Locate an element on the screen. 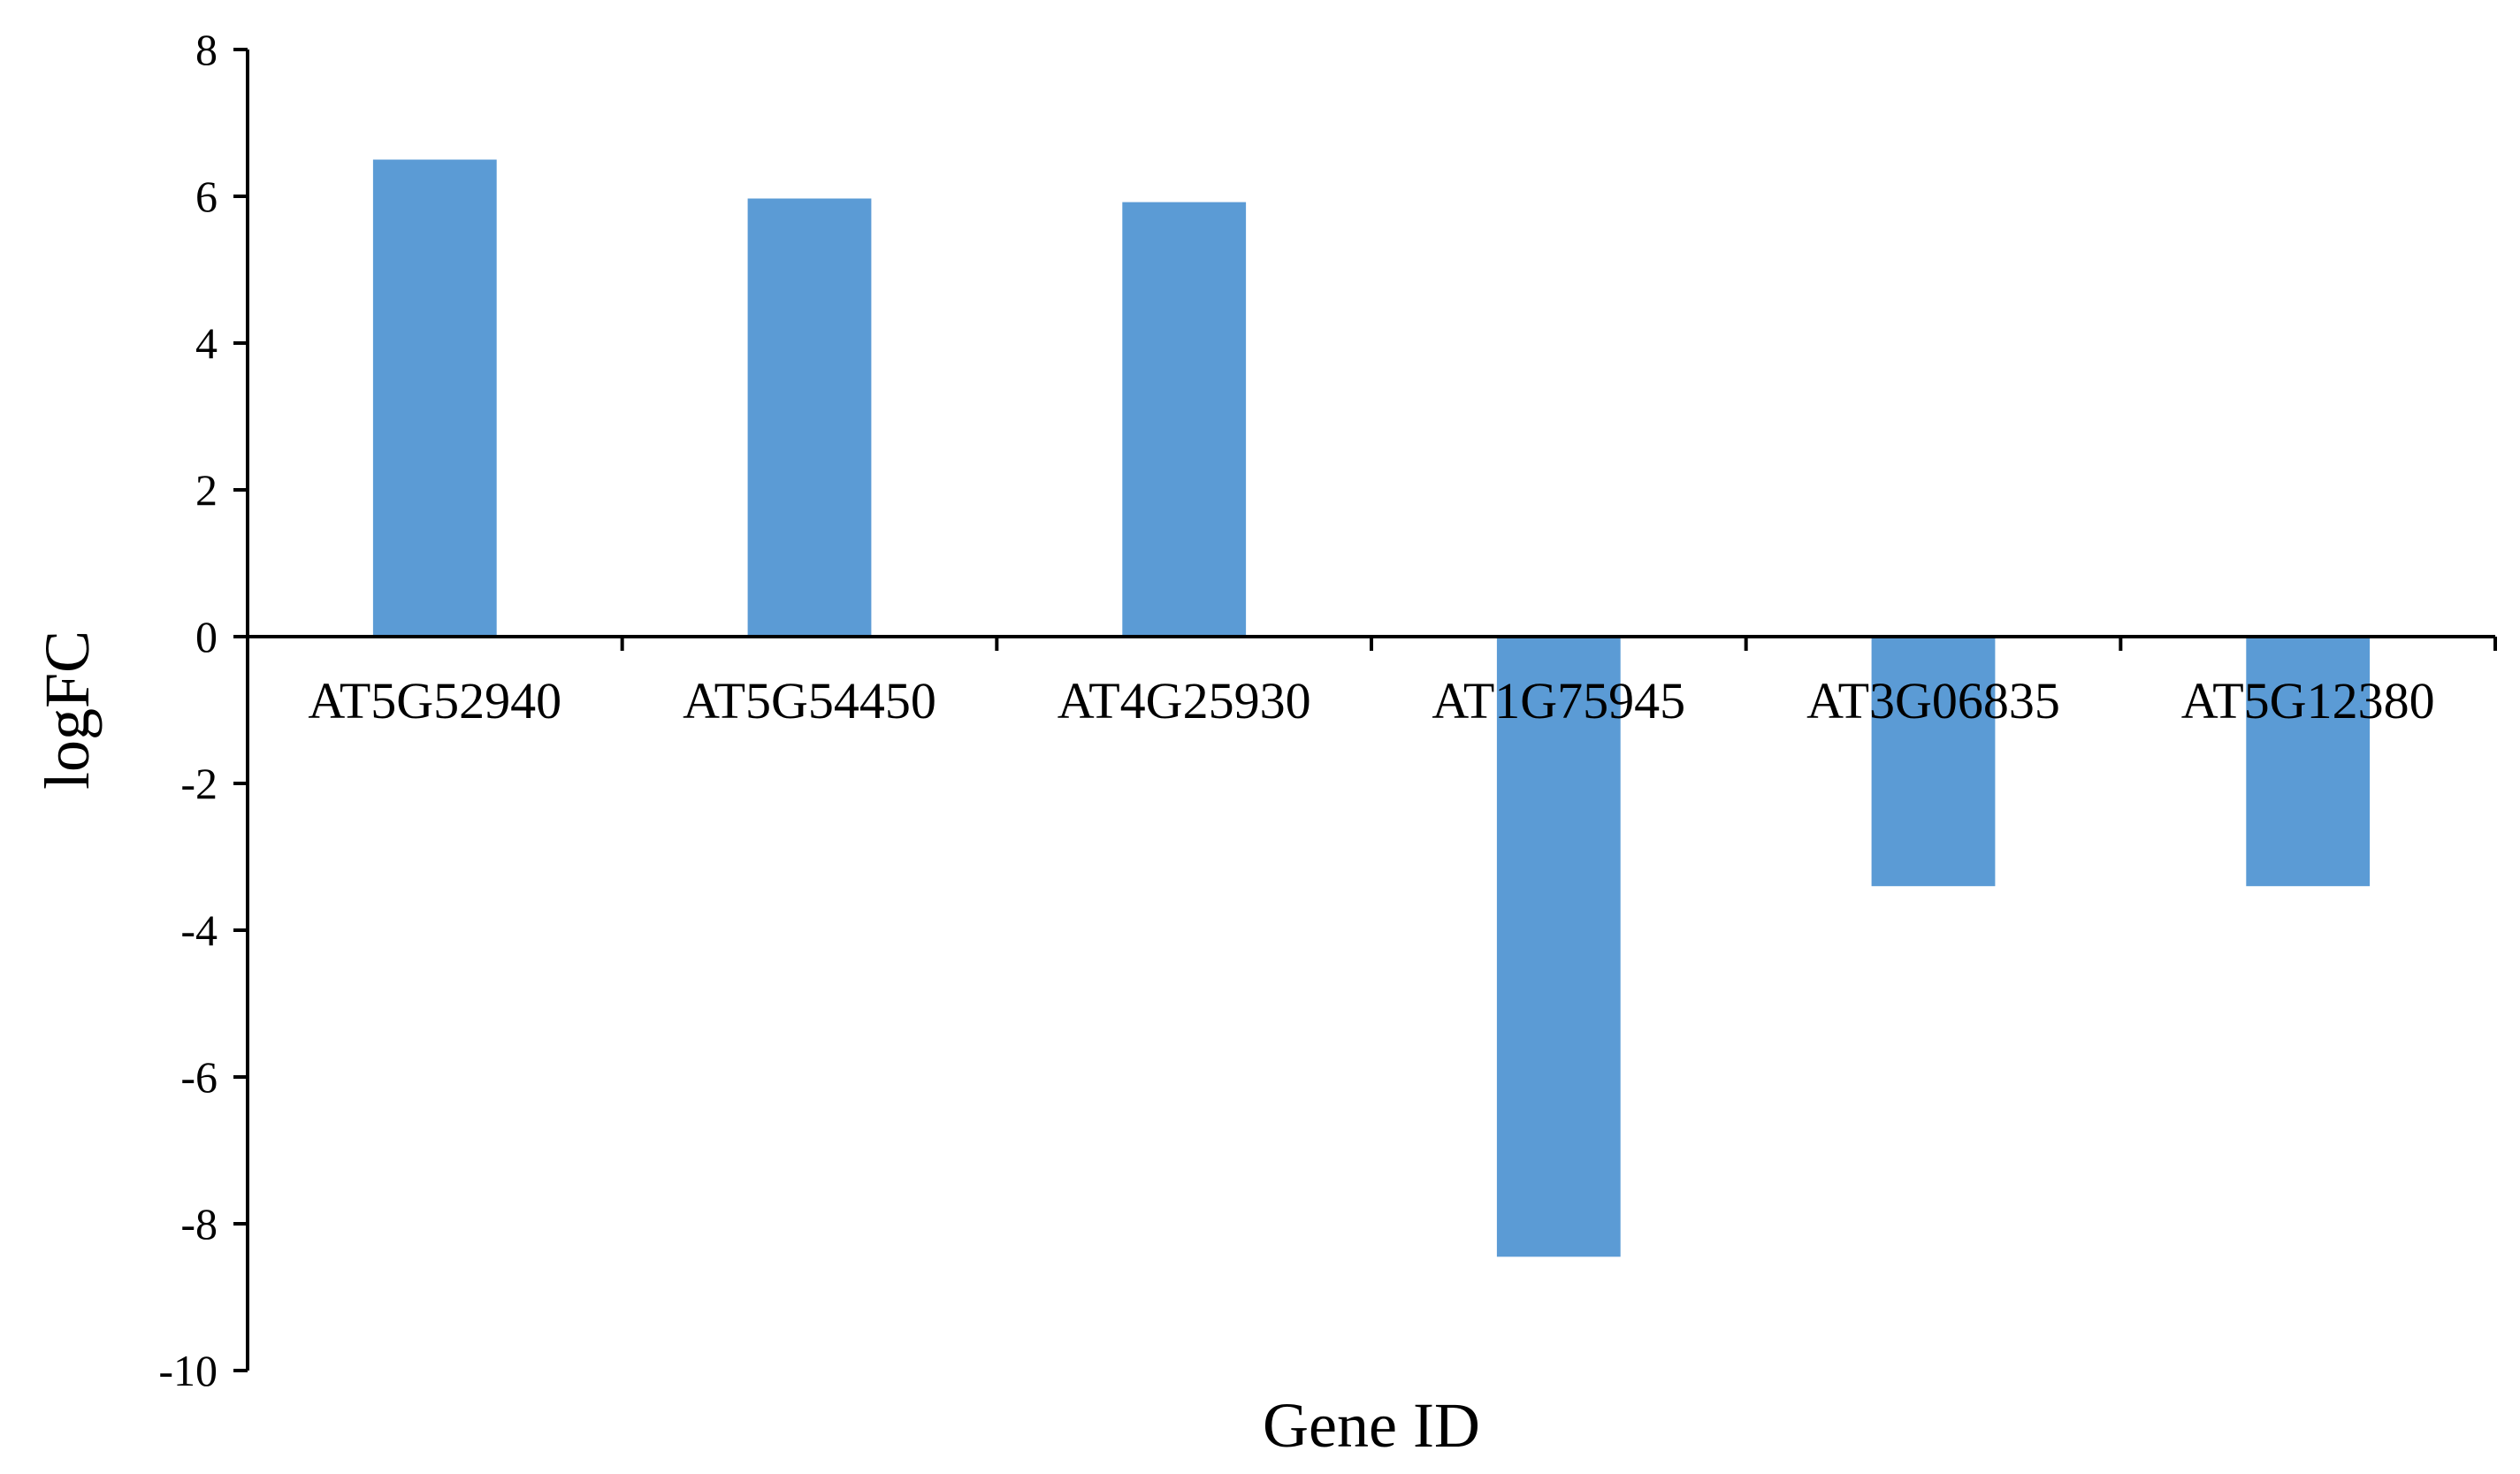 This screenshot has width=2520, height=1474. bar-AT4G25930 is located at coordinates (1184, 419).